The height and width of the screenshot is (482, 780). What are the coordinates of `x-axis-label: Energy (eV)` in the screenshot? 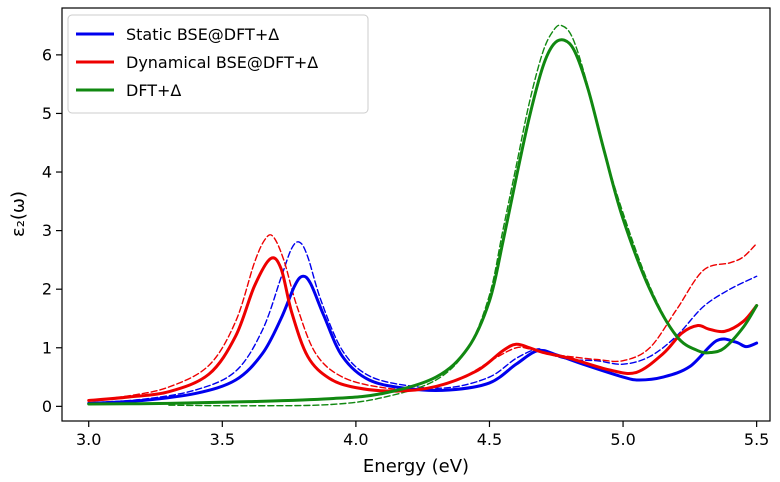 It's located at (416, 466).